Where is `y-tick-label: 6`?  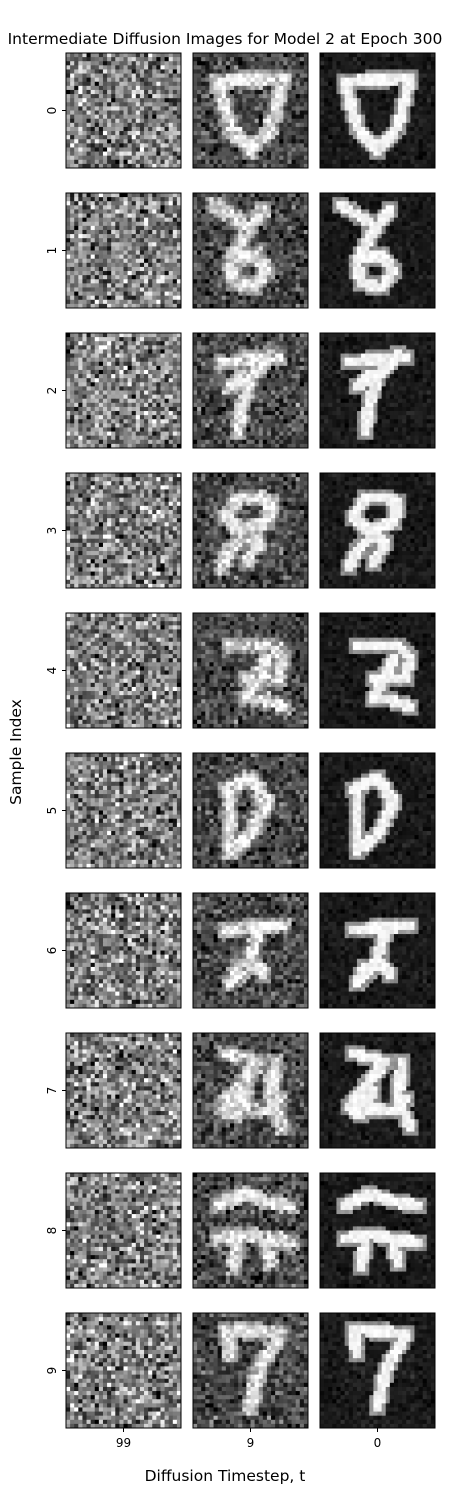
y-tick-label: 6 is located at coordinates (52, 951).